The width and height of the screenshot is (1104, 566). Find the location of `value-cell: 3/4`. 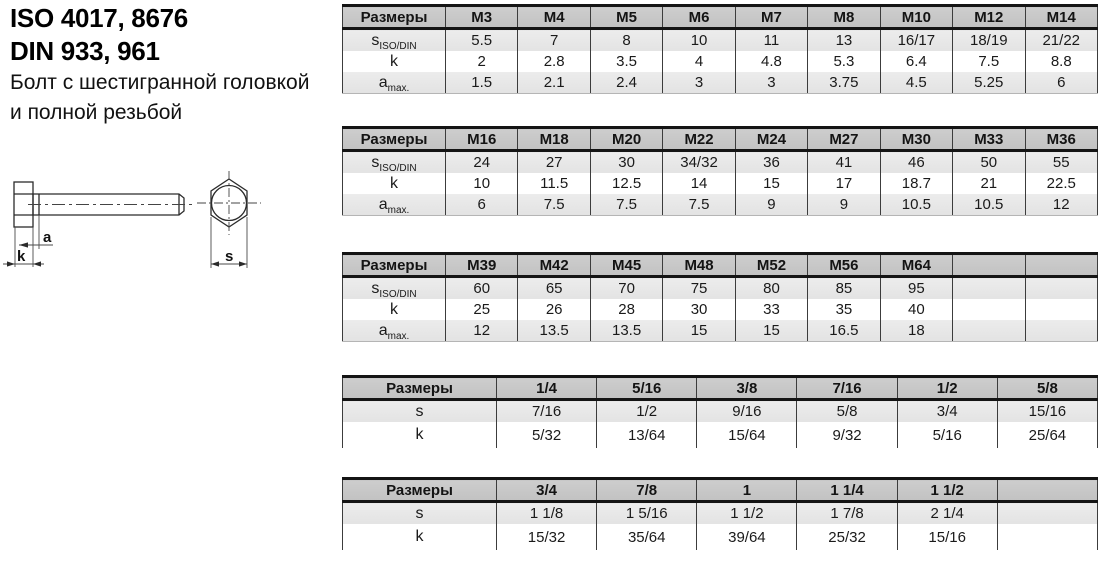

value-cell: 3/4 is located at coordinates (947, 410).